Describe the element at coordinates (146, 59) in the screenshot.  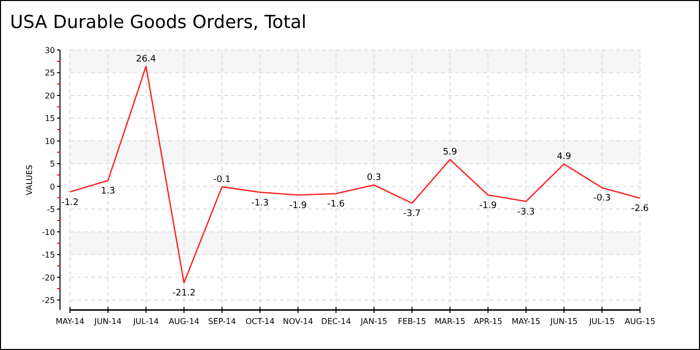
I see `data-label: 26.4` at that location.